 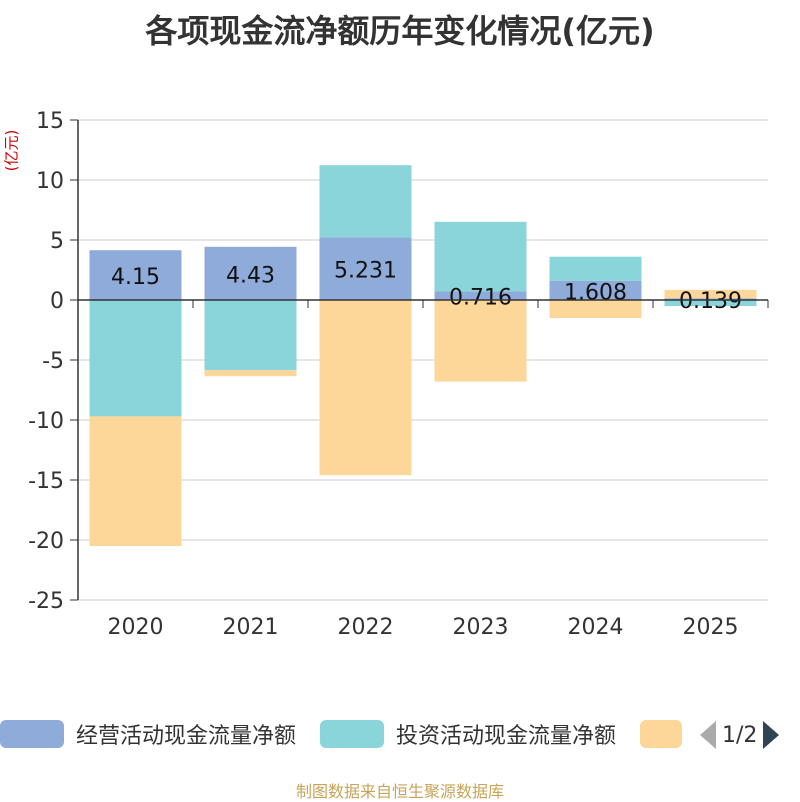 I want to click on legend-page-indicator: 1/2, so click(x=740, y=735).